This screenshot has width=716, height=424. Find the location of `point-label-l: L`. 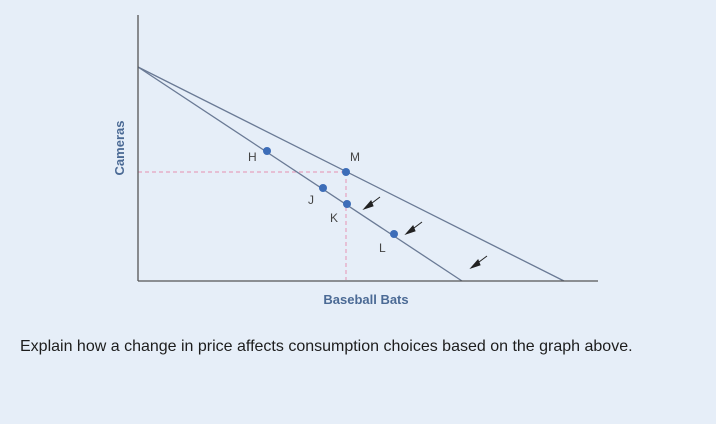

point-label-l: L is located at coordinates (382, 248).